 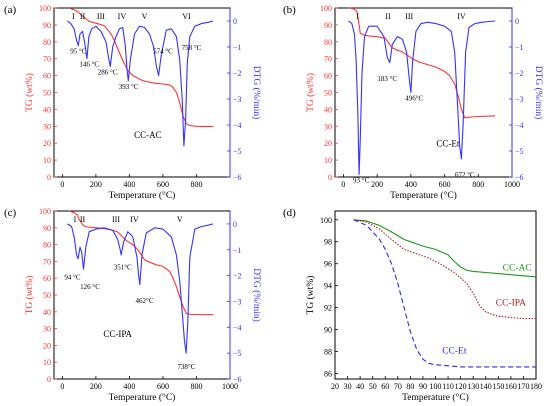 What do you see at coordinates (123, 267) in the screenshot?
I see `peak-annotation: 351°C` at bounding box center [123, 267].